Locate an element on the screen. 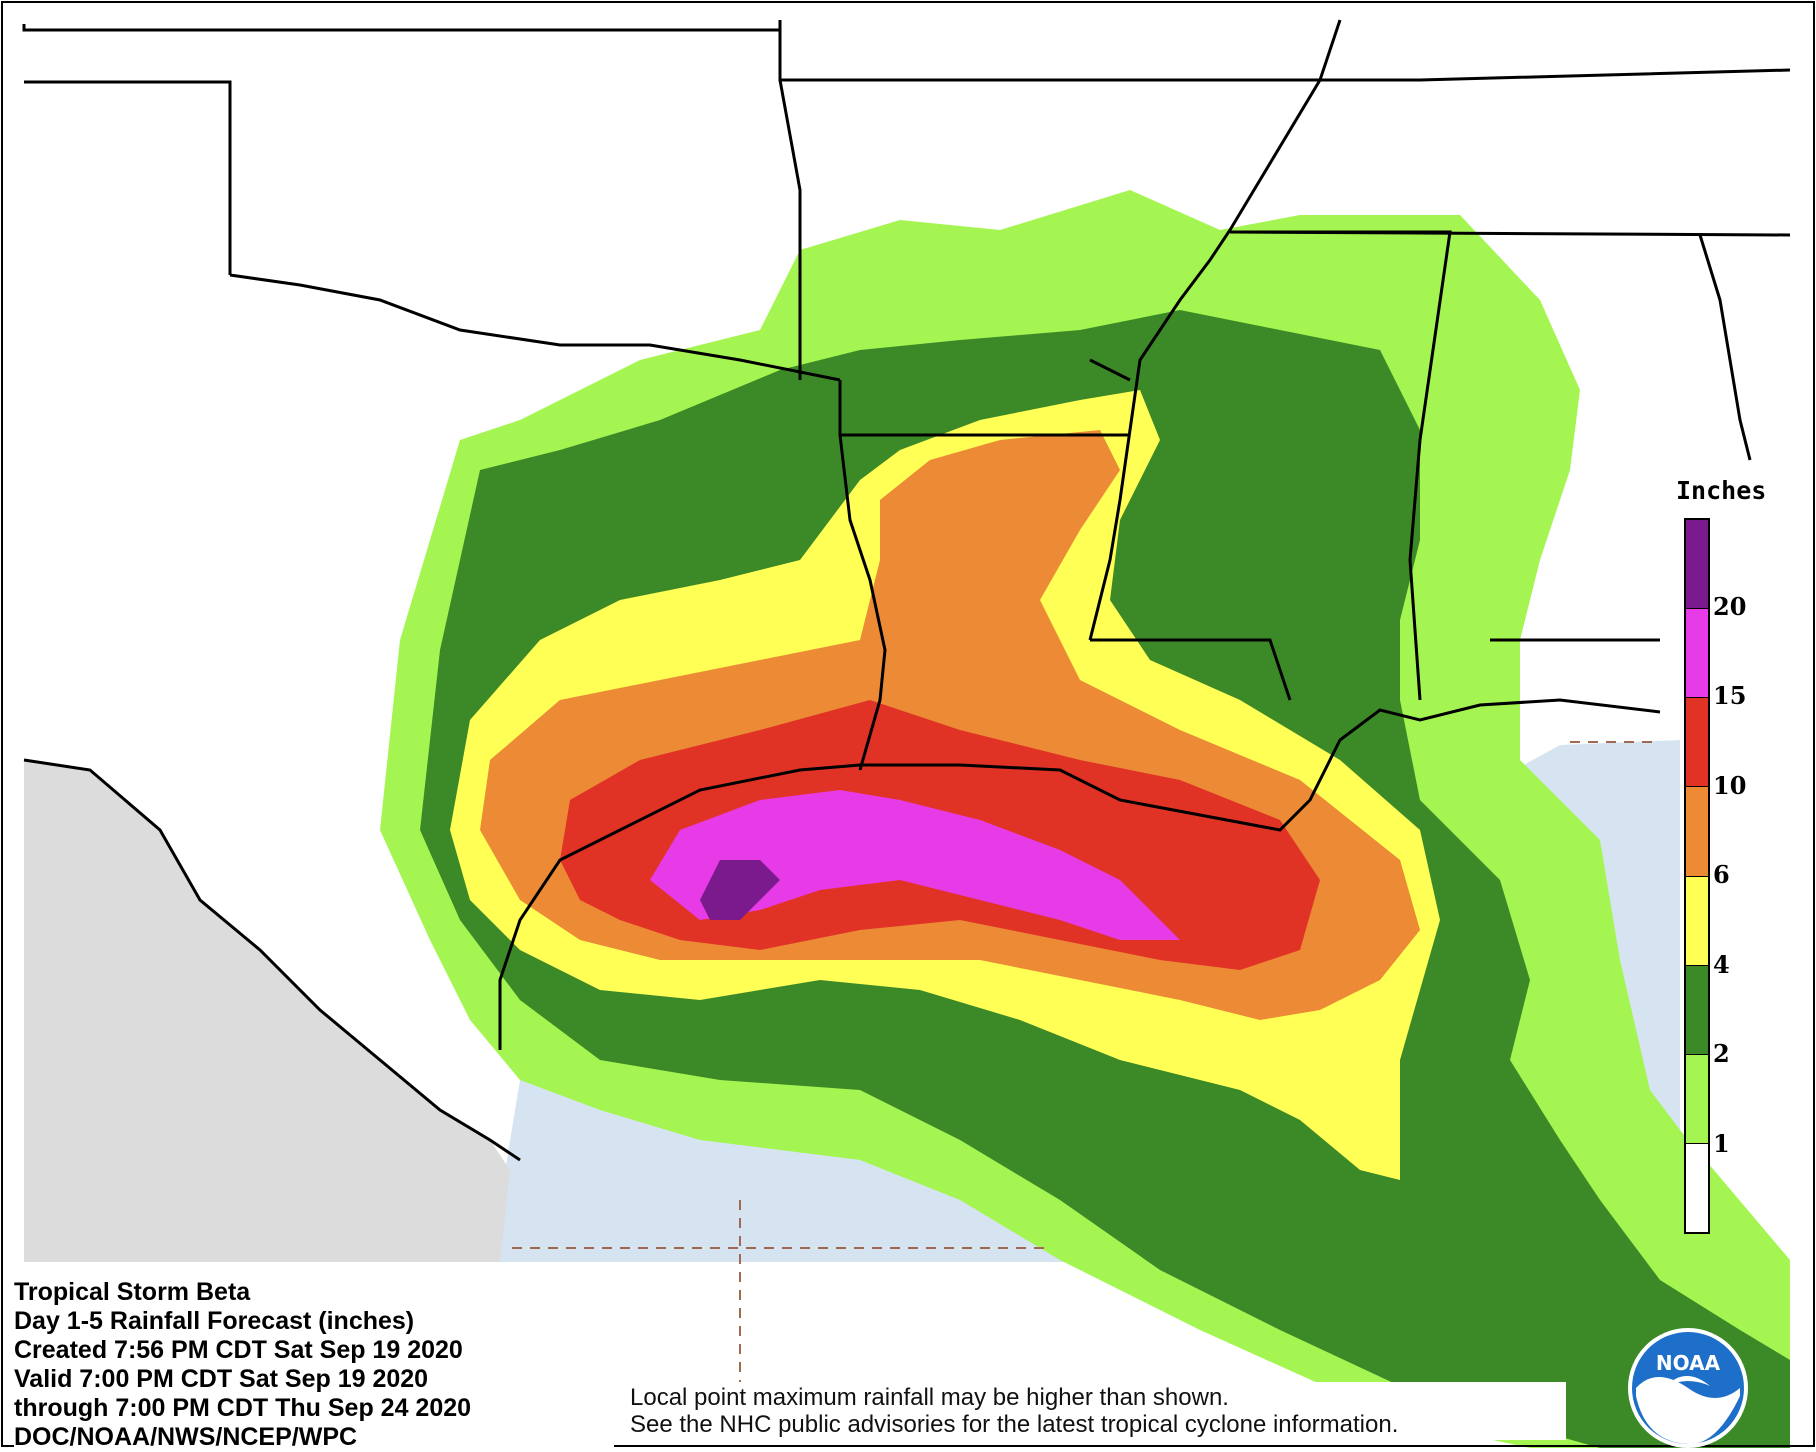  boundary-ok-ar is located at coordinates (790, 229).